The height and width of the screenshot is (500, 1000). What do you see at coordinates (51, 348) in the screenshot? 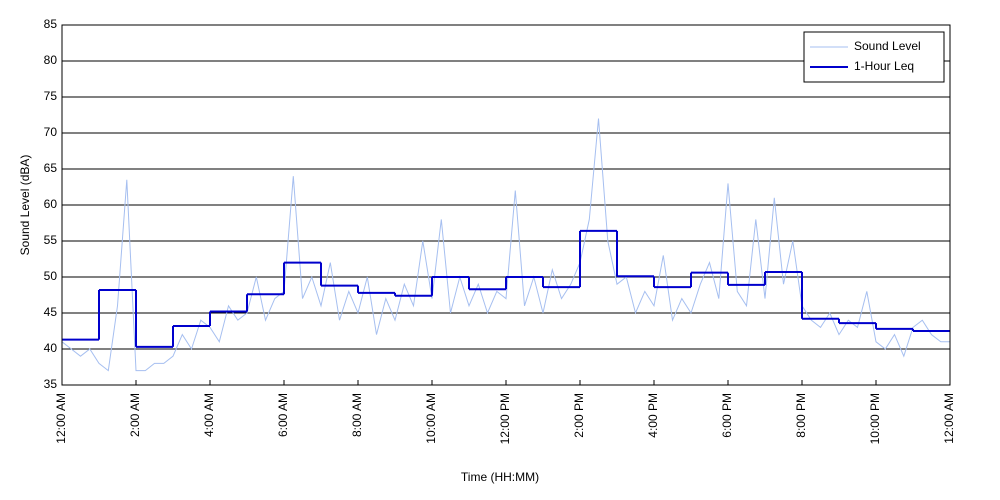
I see `y-tick-label: 40` at bounding box center [51, 348].